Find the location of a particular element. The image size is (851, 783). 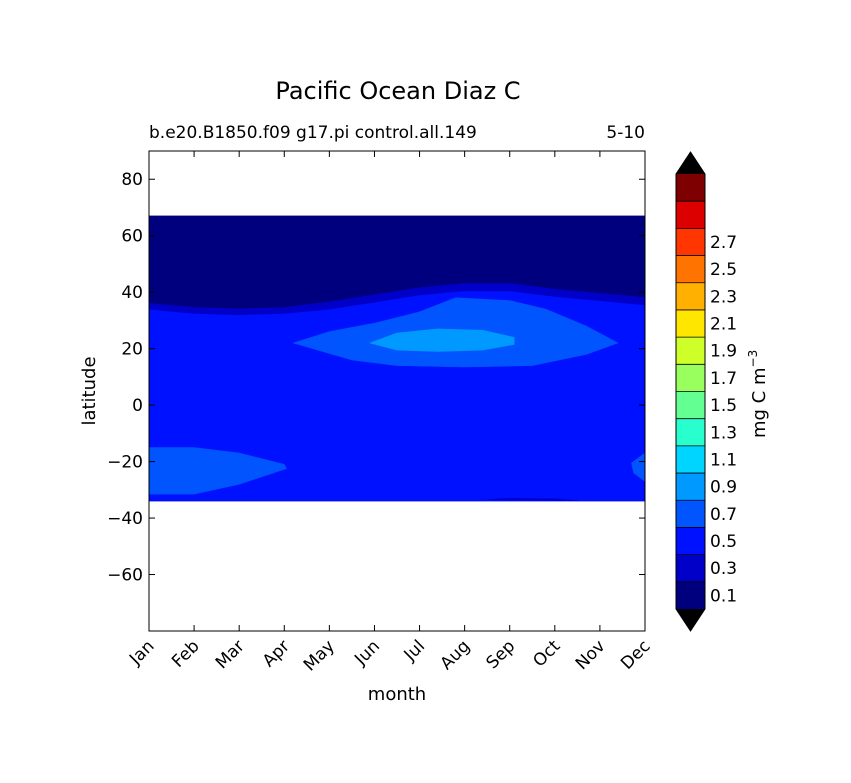

x-tick-label: Sep is located at coordinates (500, 654).